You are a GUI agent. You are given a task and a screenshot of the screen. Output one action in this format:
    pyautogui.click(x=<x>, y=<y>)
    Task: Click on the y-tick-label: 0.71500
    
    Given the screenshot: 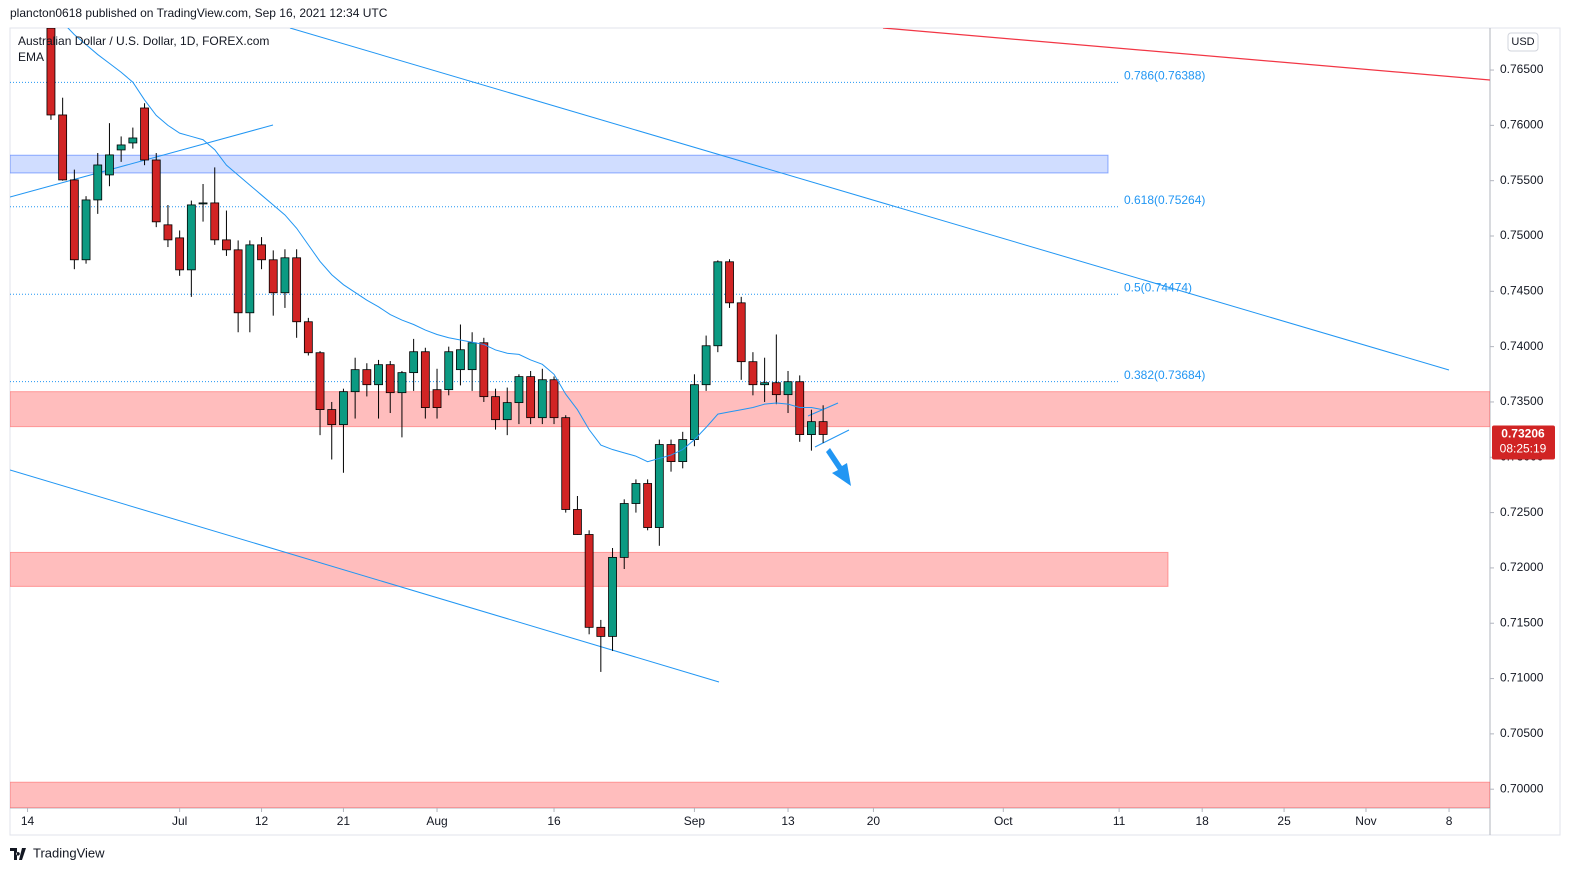 What is the action you would take?
    pyautogui.click(x=1522, y=622)
    